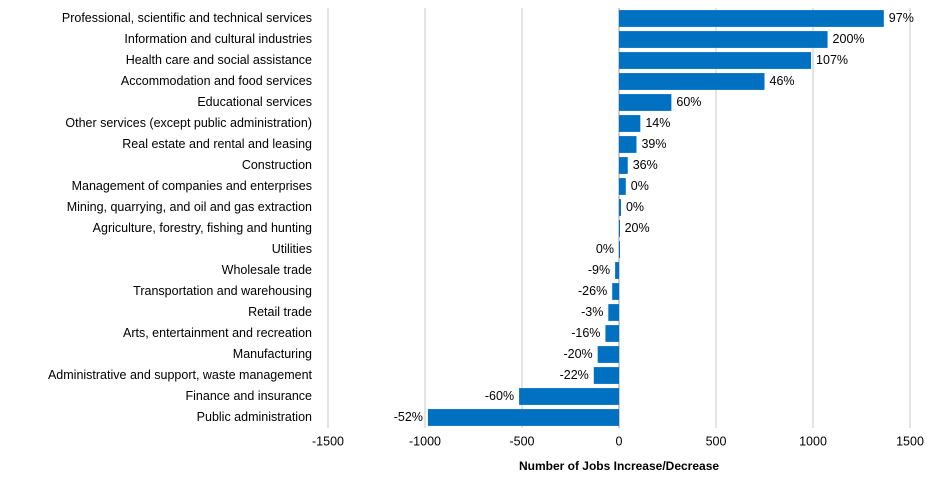  What do you see at coordinates (267, 270) in the screenshot?
I see `y-tick-label: Wholesale trade` at bounding box center [267, 270].